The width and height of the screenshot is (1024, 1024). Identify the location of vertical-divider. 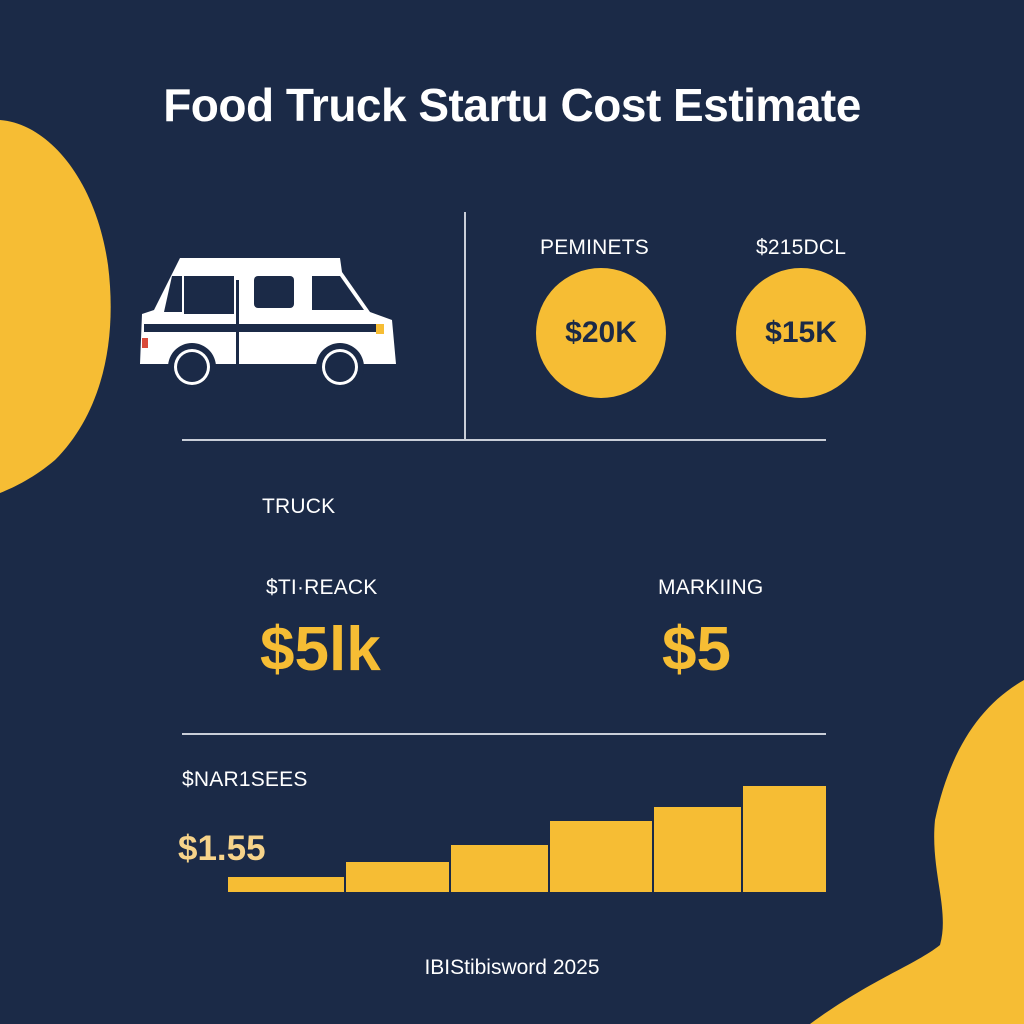
(465, 326).